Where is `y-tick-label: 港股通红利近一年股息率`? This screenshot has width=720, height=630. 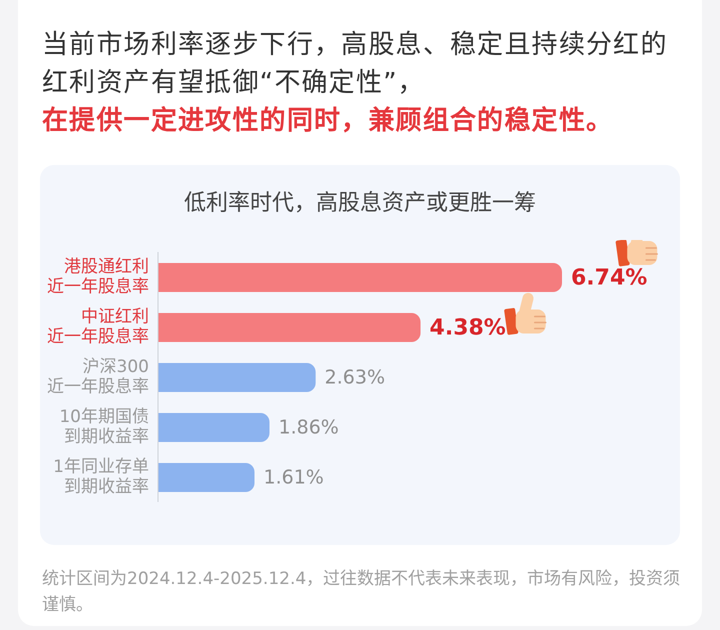
y-tick-label: 港股通红利近一年股息率 is located at coordinates (98, 277).